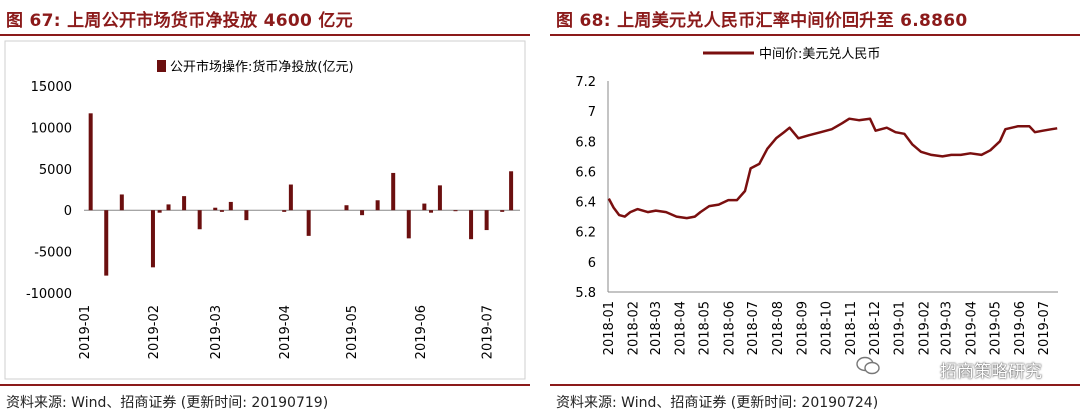 The height and width of the screenshot is (416, 1080). I want to click on left-source-bar: 资料来源: Wind、招商证券 (更新时间: 20190719), so click(265, 400).